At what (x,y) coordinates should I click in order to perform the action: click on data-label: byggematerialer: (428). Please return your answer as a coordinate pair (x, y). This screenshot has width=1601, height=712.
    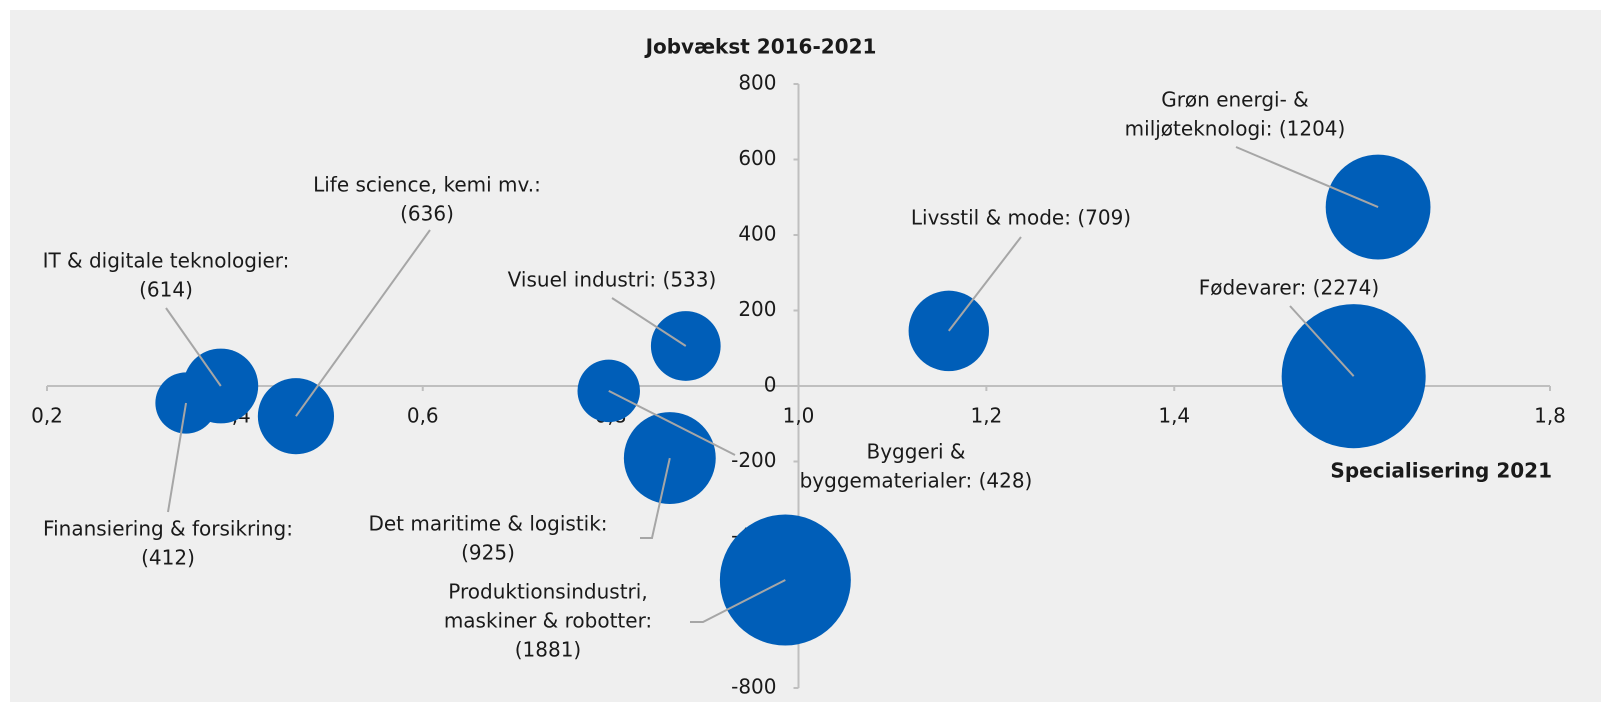
    Looking at the image, I should click on (916, 481).